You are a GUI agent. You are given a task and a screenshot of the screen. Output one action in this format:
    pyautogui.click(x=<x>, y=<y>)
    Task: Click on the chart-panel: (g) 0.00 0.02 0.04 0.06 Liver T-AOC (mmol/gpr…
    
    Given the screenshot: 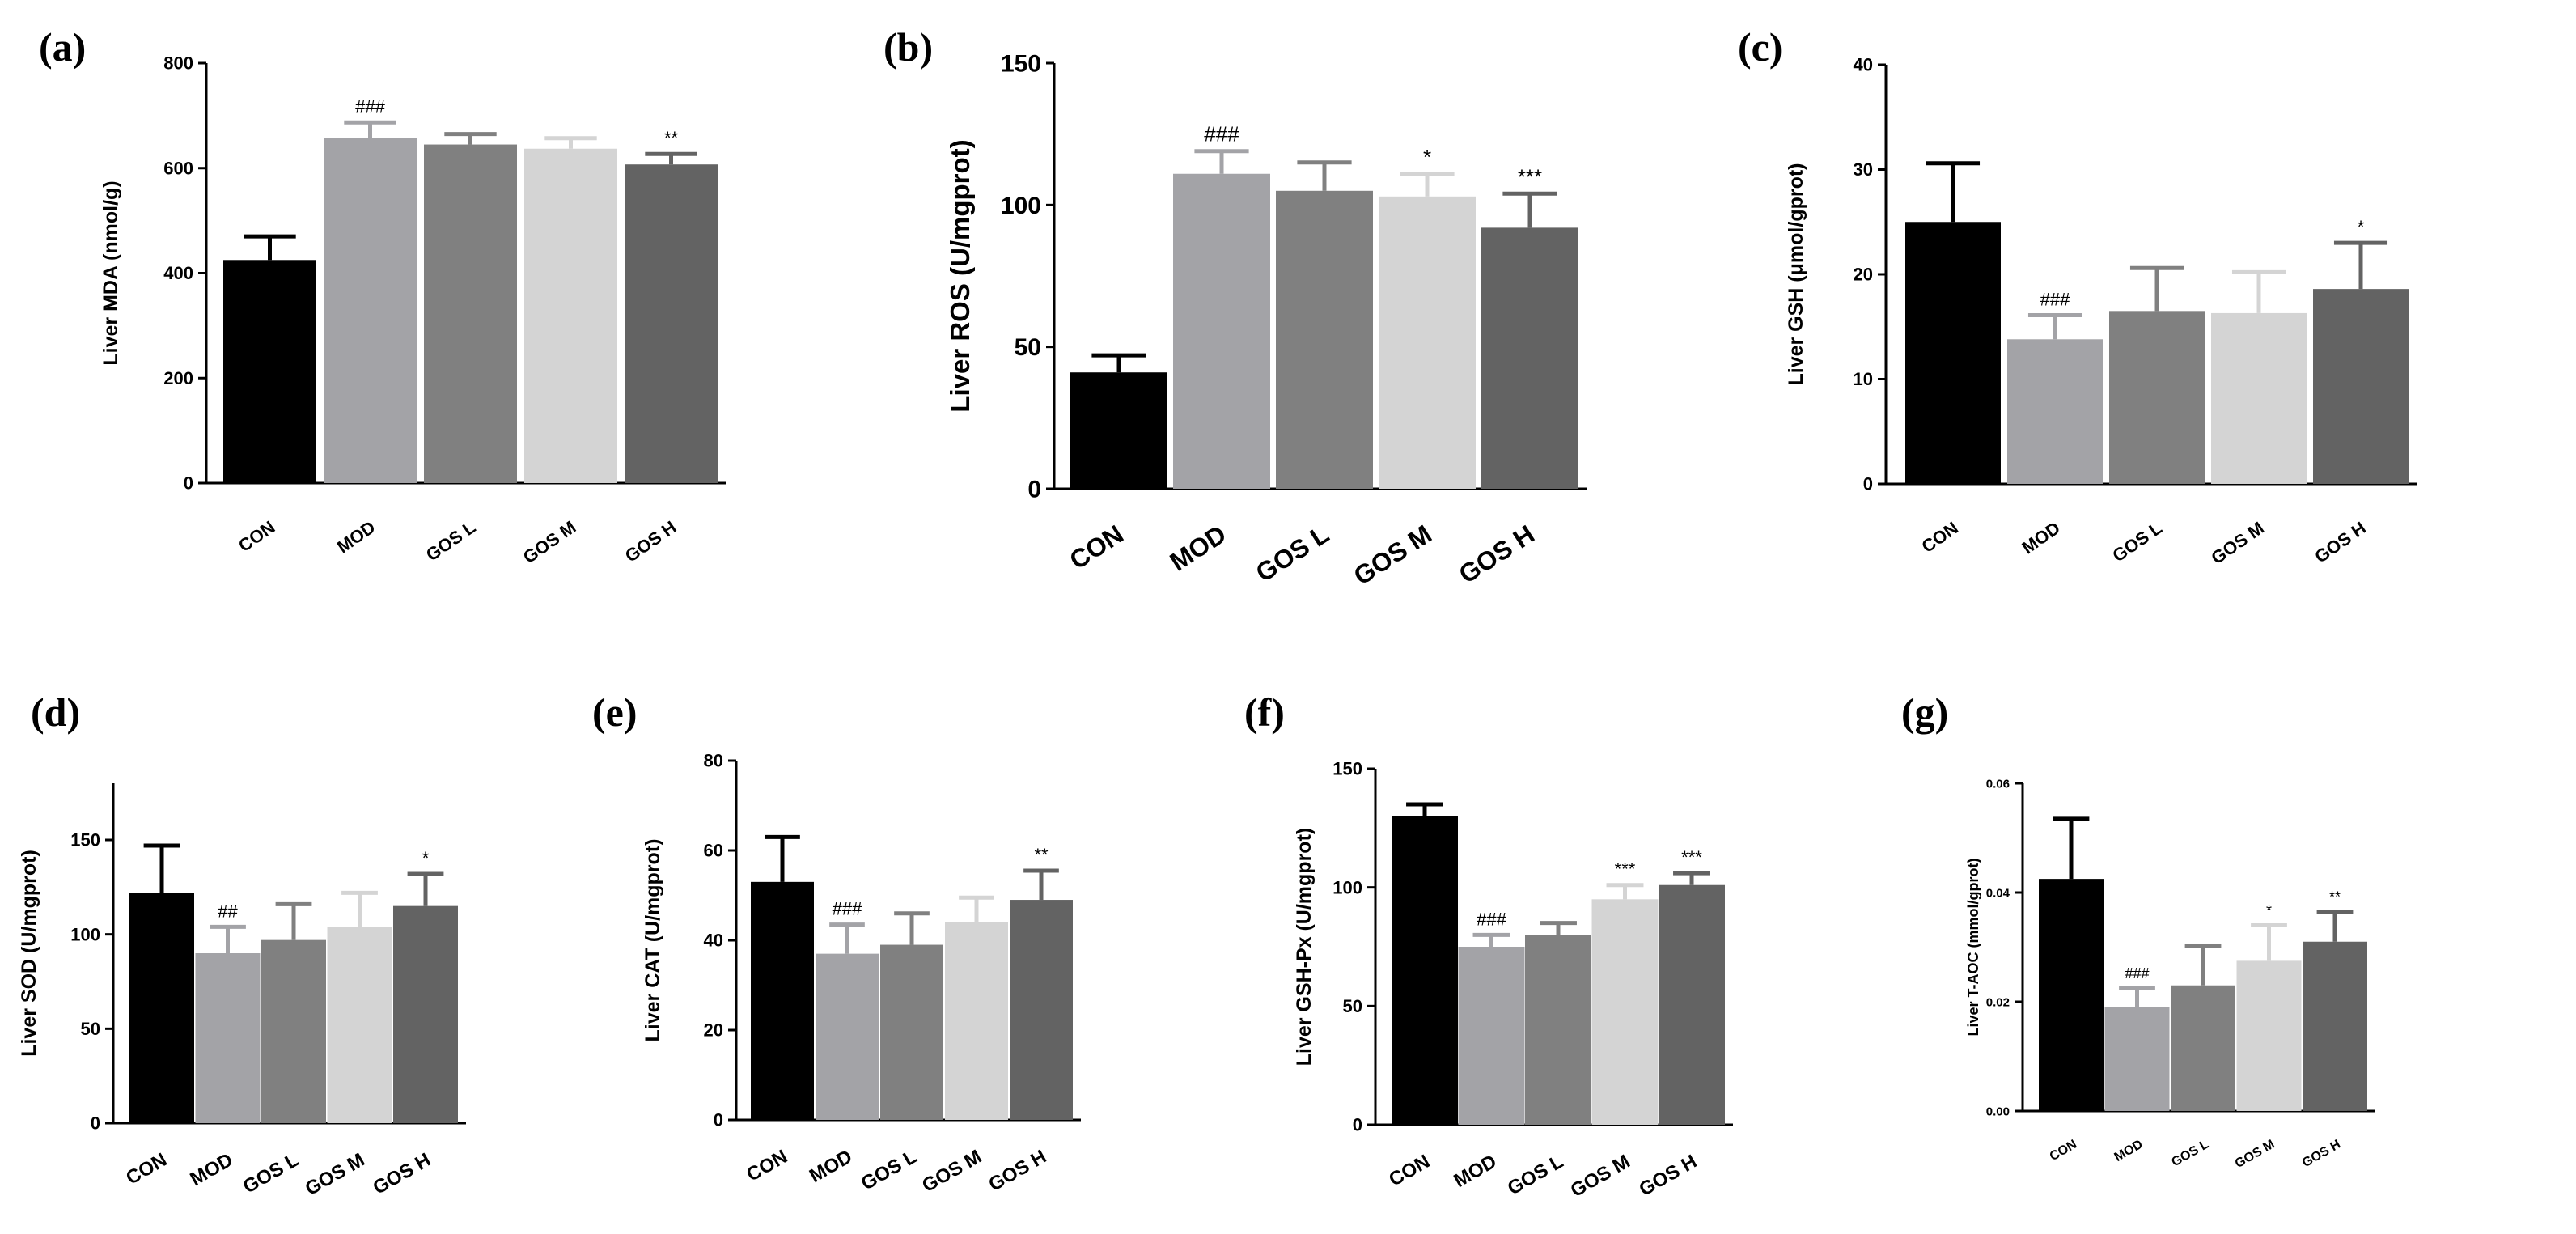 What is the action you would take?
    pyautogui.click(x=2138, y=930)
    